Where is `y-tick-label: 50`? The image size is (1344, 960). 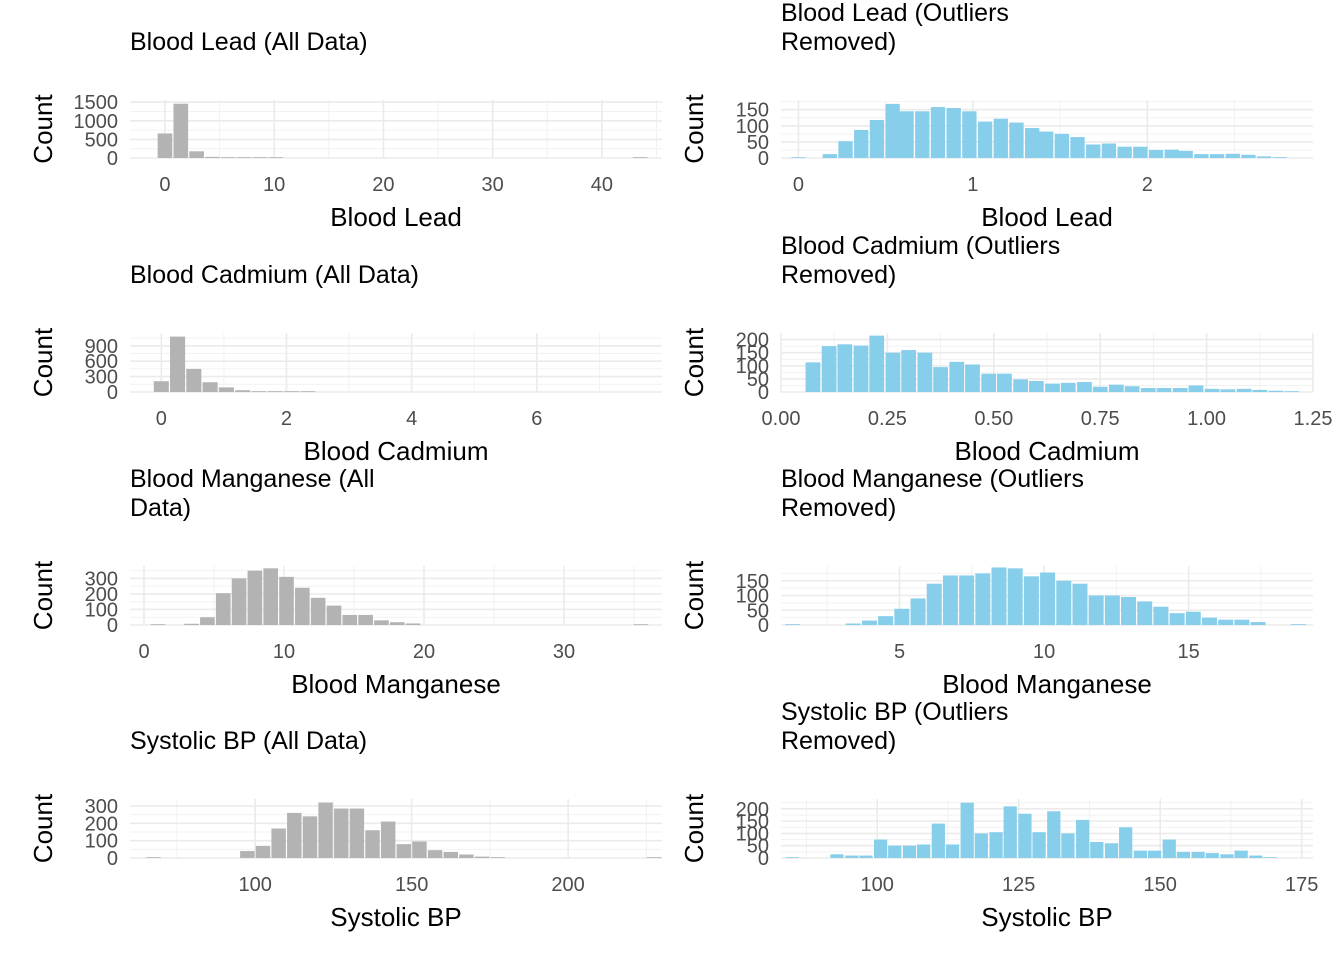
y-tick-label: 50 is located at coordinates (758, 847).